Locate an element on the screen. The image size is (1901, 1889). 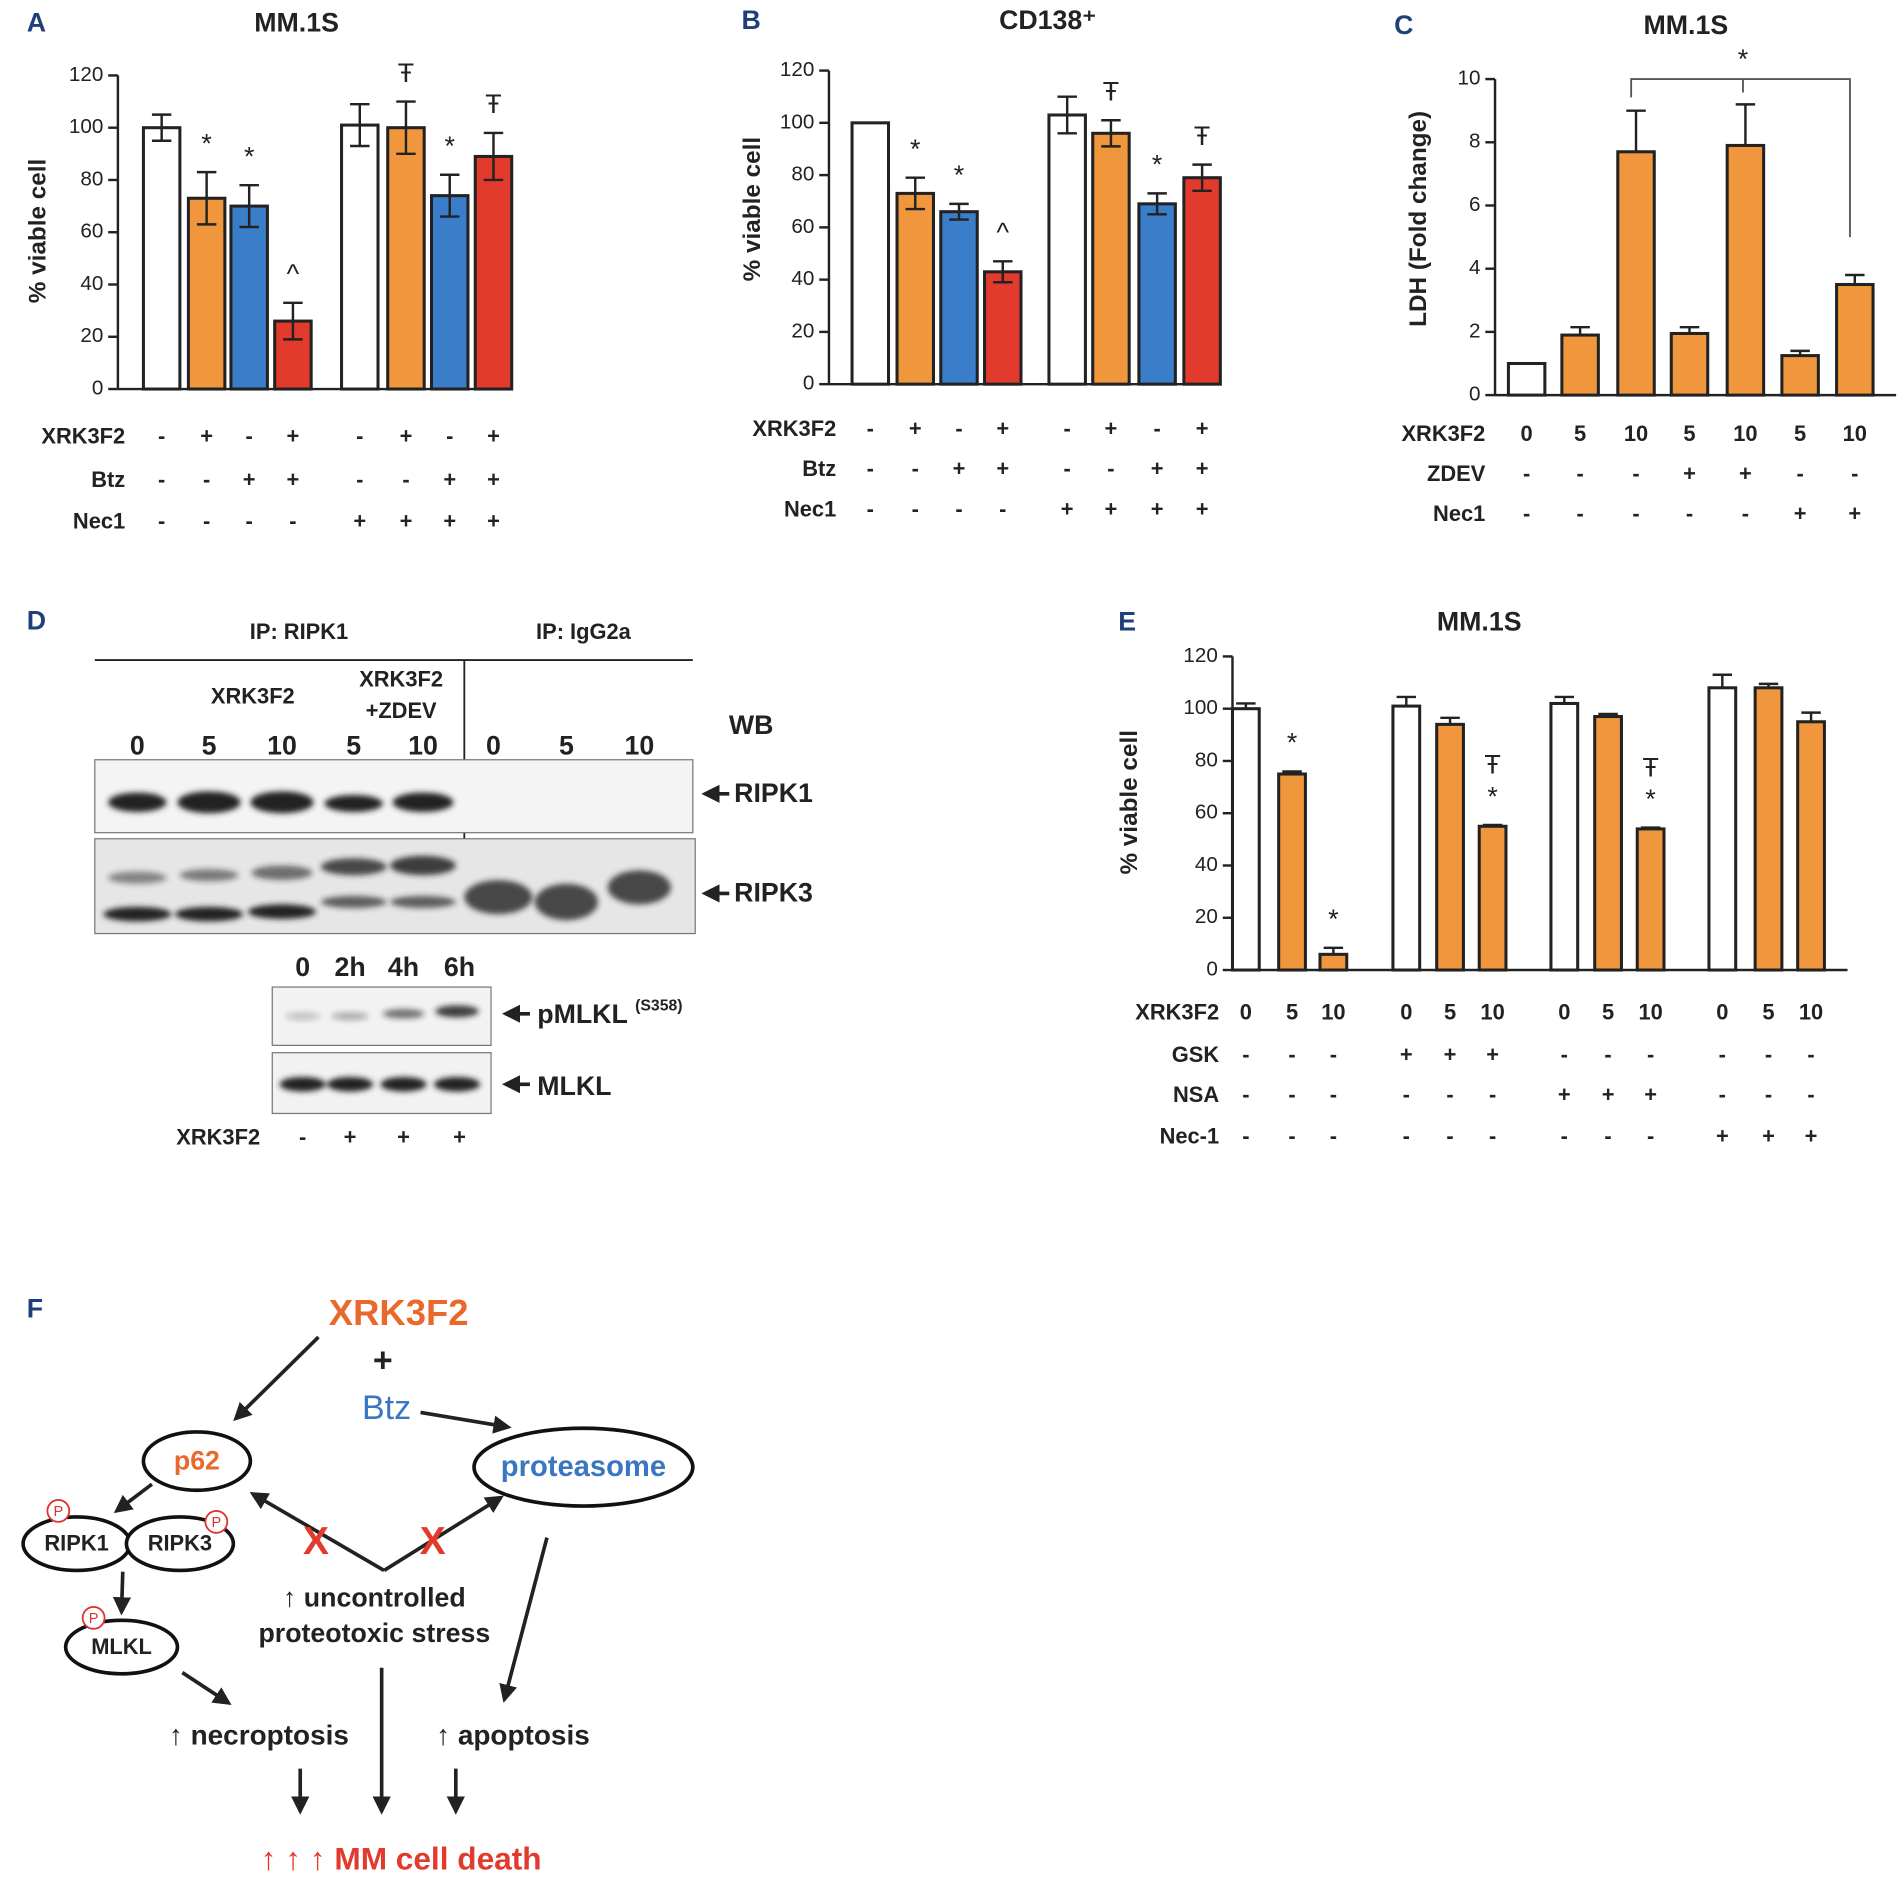
y-axis-label: % viable cell is located at coordinates (37, 231).